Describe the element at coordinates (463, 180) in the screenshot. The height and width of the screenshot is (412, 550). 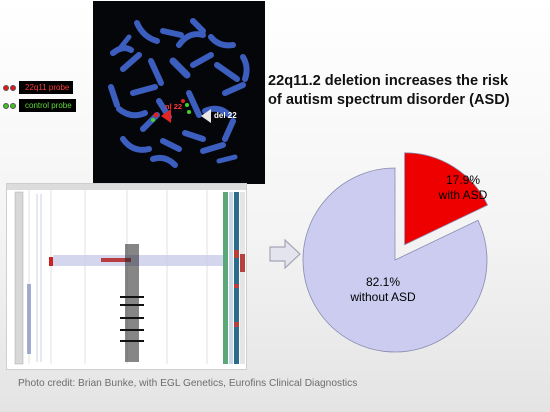
I see `pie-label-percent: 17.9%` at that location.